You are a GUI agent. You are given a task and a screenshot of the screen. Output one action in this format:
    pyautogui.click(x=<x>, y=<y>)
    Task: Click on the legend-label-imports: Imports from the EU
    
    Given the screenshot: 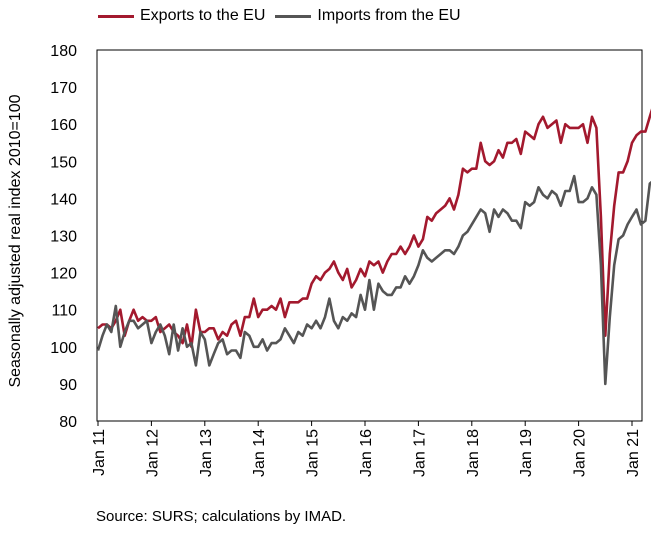 What is the action you would take?
    pyautogui.click(x=389, y=15)
    